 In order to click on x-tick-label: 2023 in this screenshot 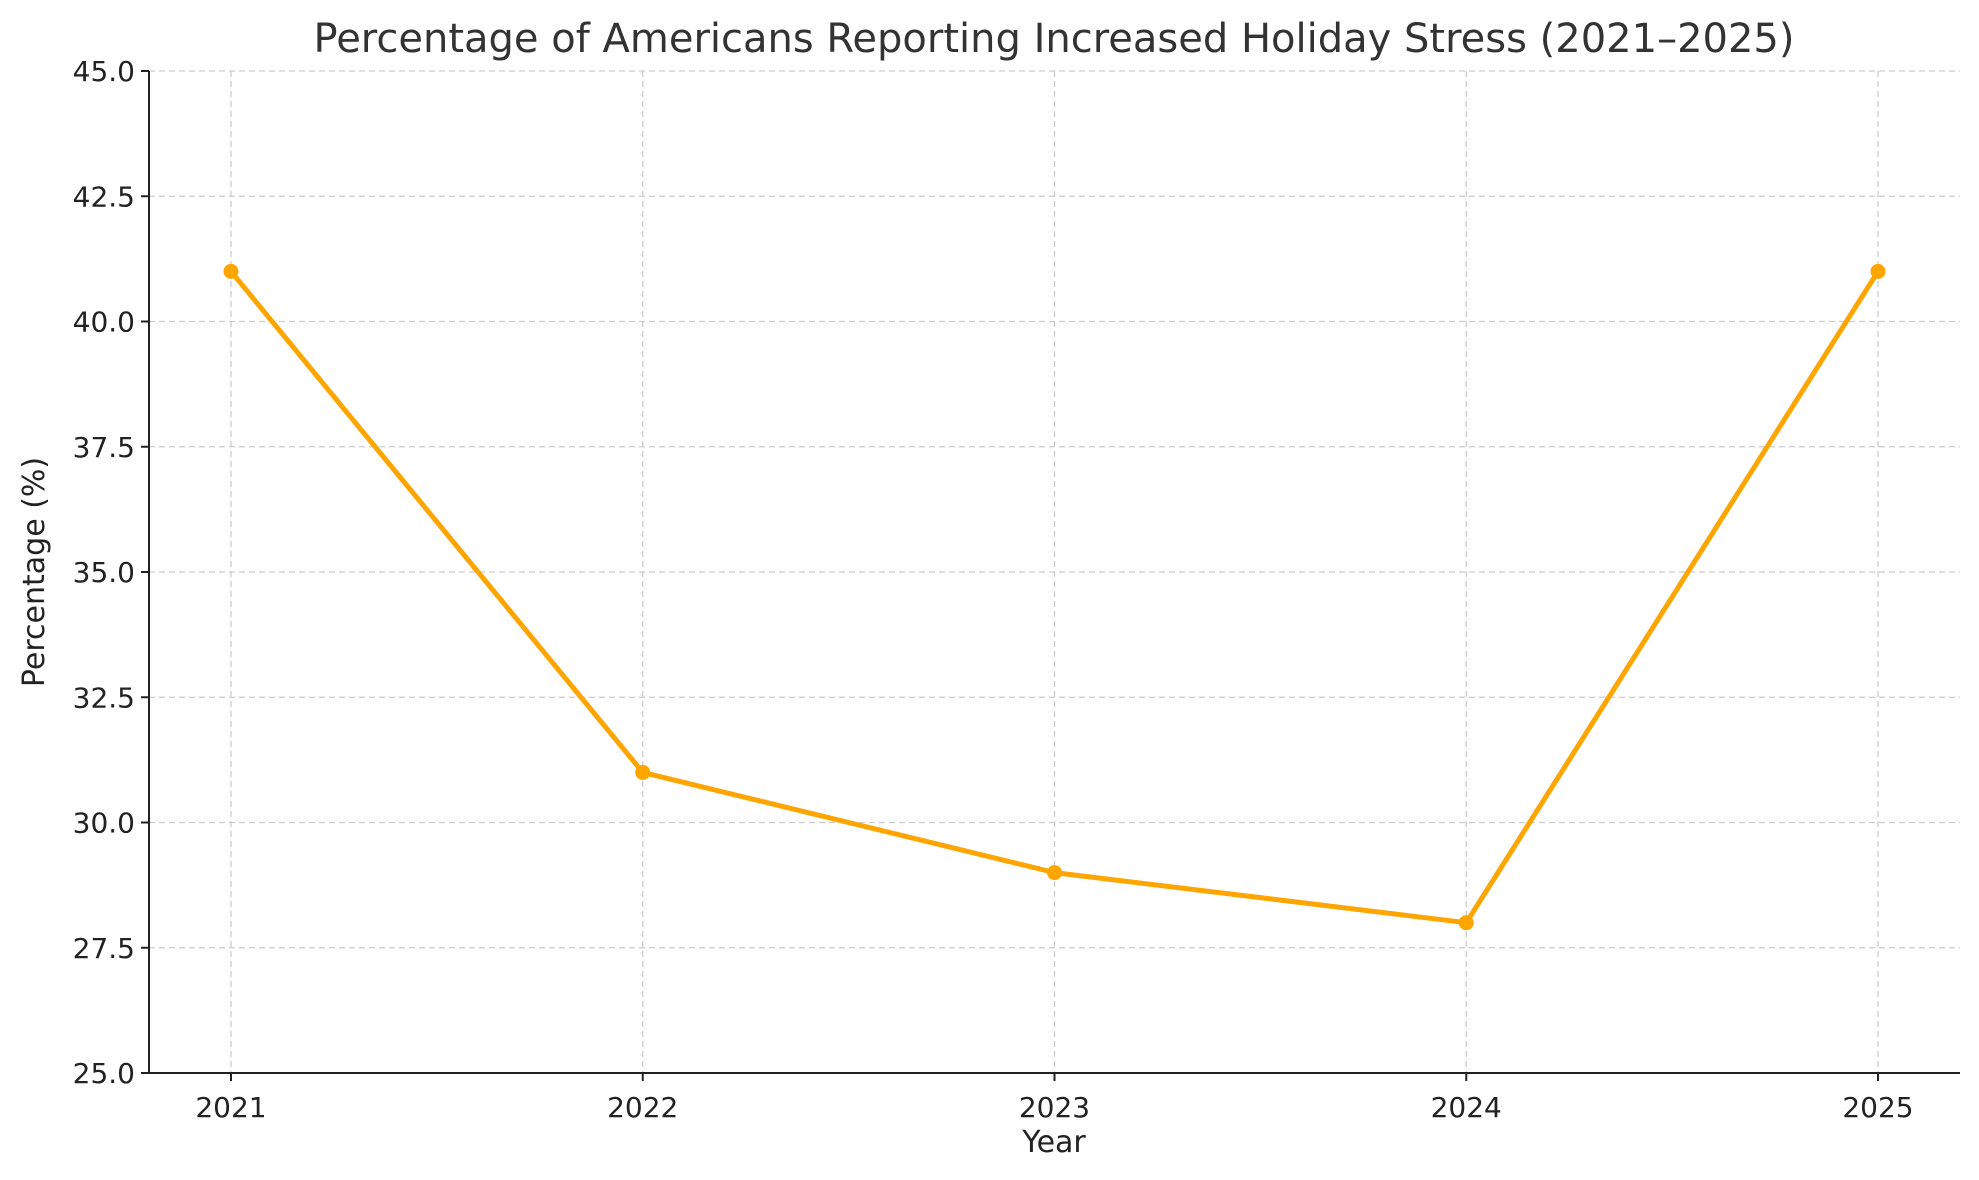, I will do `click(1054, 1107)`.